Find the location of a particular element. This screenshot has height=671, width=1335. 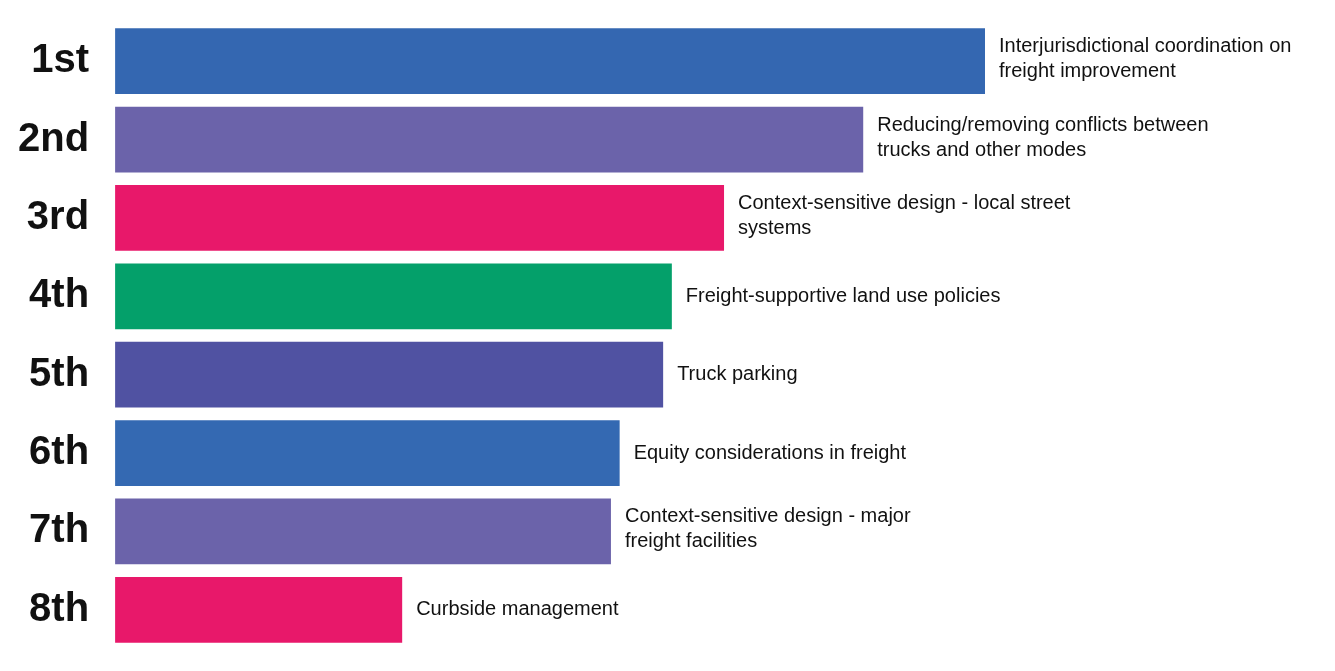

y-tick-label: 5th is located at coordinates (59, 371).